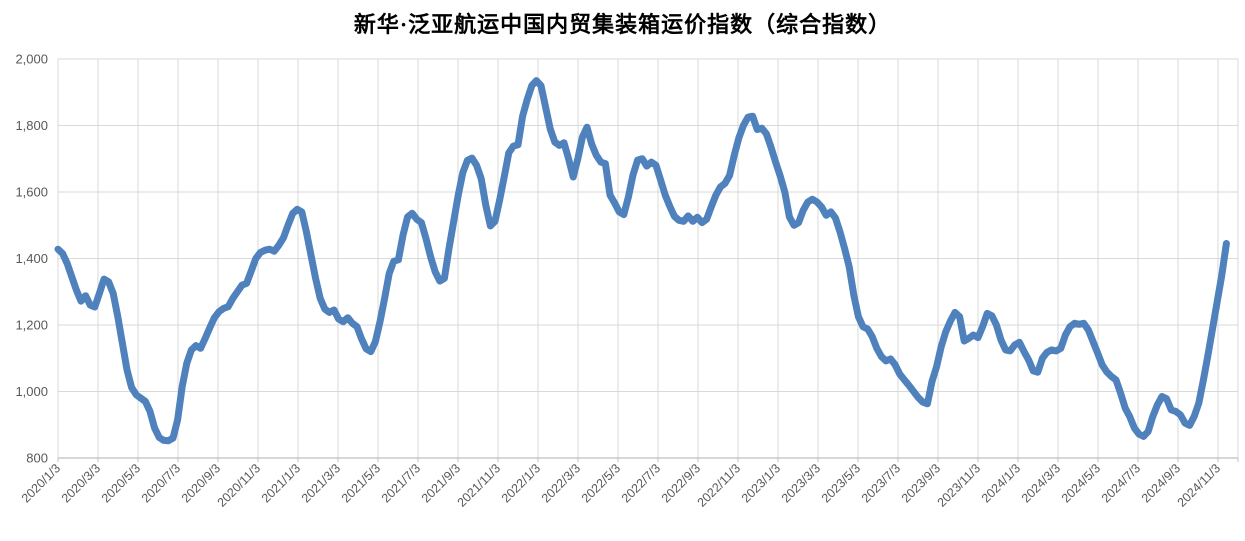 The width and height of the screenshot is (1245, 541). Describe the element at coordinates (1081, 483) in the screenshot. I see `x-tick-label: 2024/5/3` at that location.